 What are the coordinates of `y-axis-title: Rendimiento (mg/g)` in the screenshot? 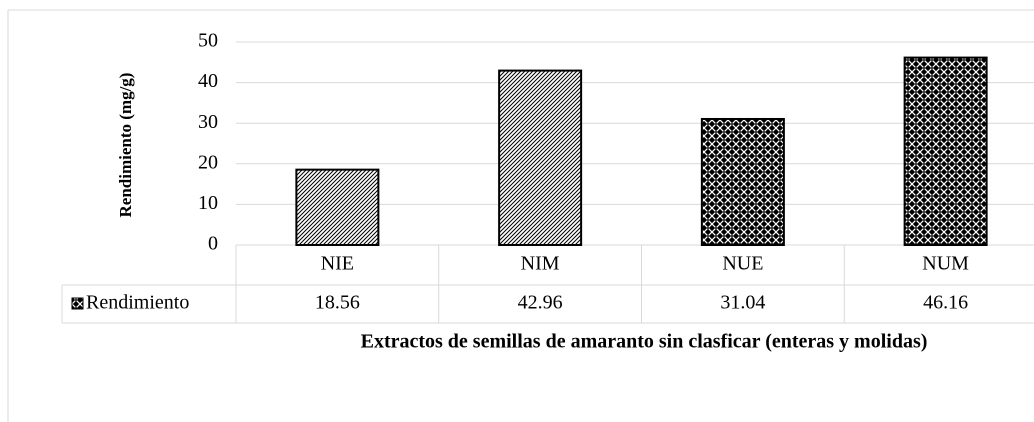 It's located at (125, 145).